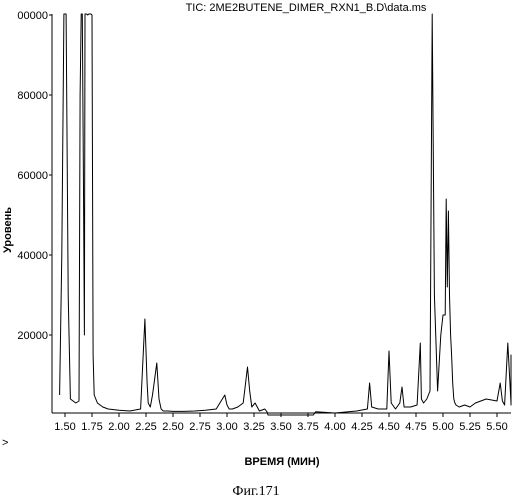 Image resolution: width=512 pixels, height=500 pixels. Describe the element at coordinates (334, 427) in the screenshot. I see `x-tick-label: 4.00` at that location.